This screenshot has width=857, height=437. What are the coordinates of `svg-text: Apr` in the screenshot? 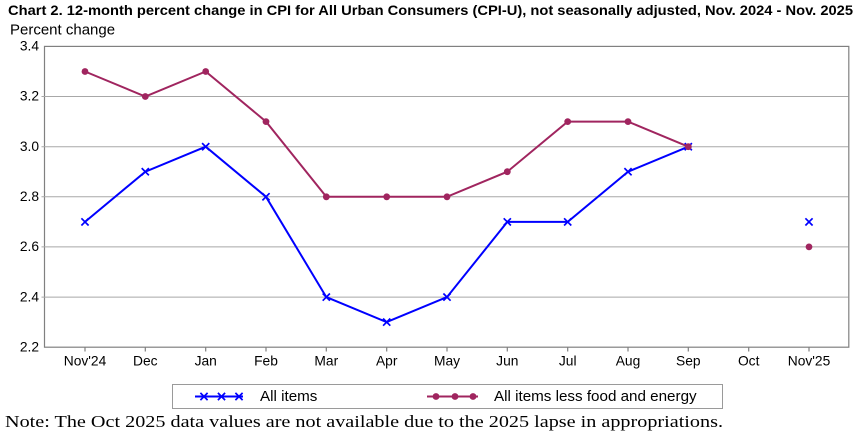 It's located at (387, 361).